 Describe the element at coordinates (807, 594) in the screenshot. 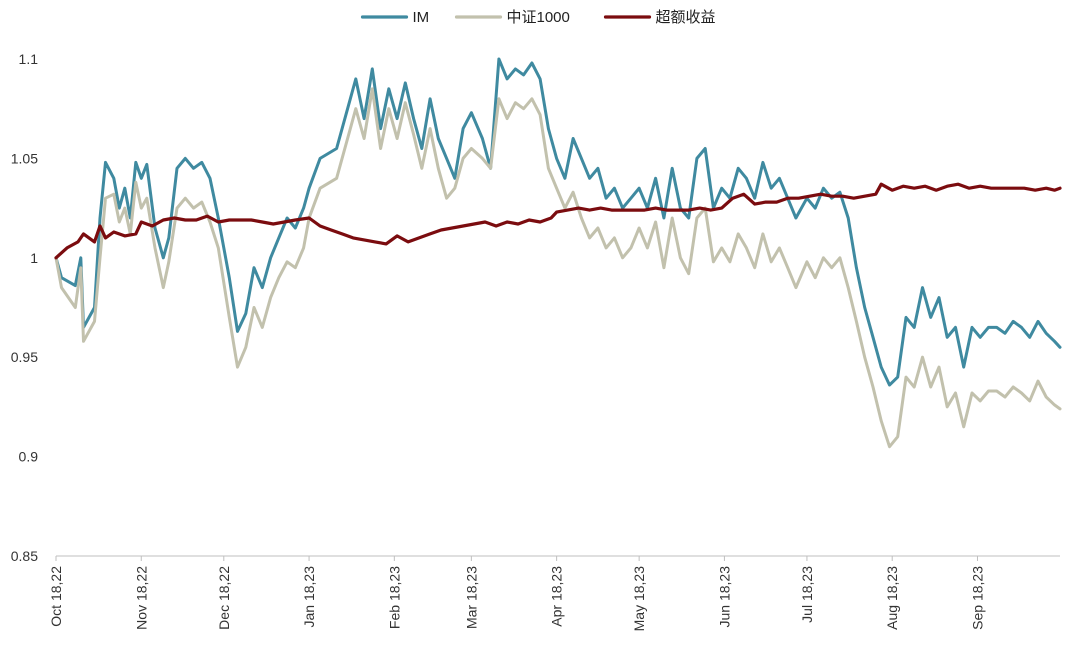

I see `x-tick-label: Jul 18,23` at that location.